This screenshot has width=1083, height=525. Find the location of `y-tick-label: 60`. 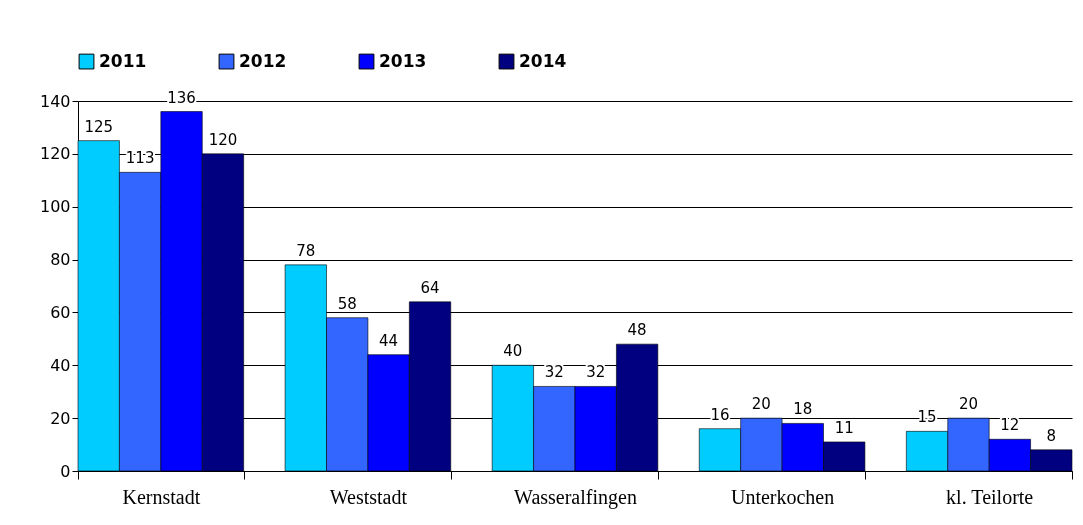

y-tick-label: 60 is located at coordinates (60, 312).